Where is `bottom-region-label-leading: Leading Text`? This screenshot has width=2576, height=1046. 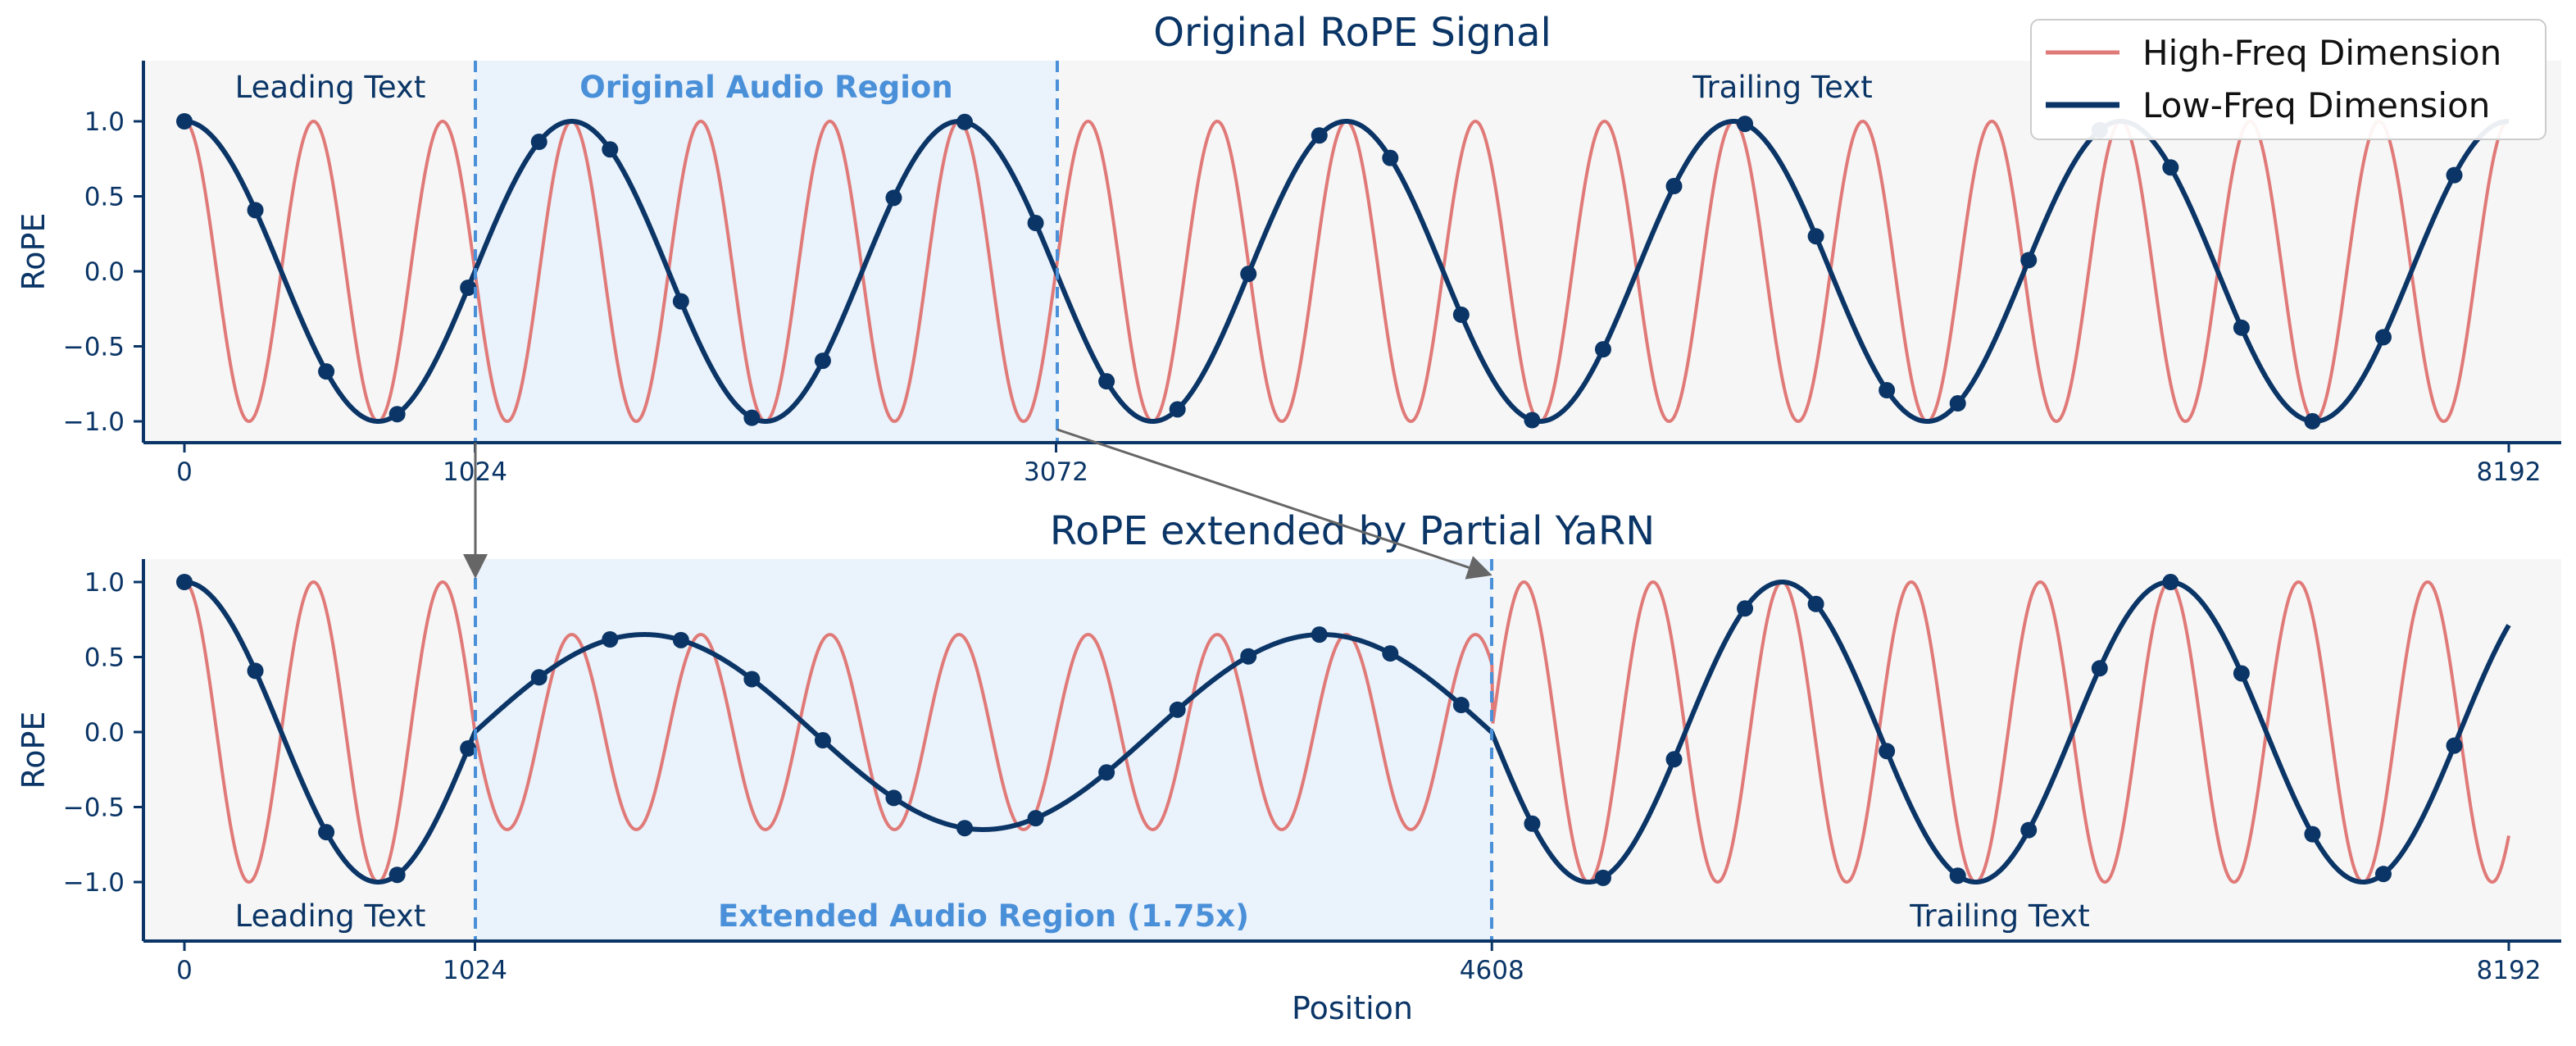 bottom-region-label-leading: Leading Text is located at coordinates (330, 916).